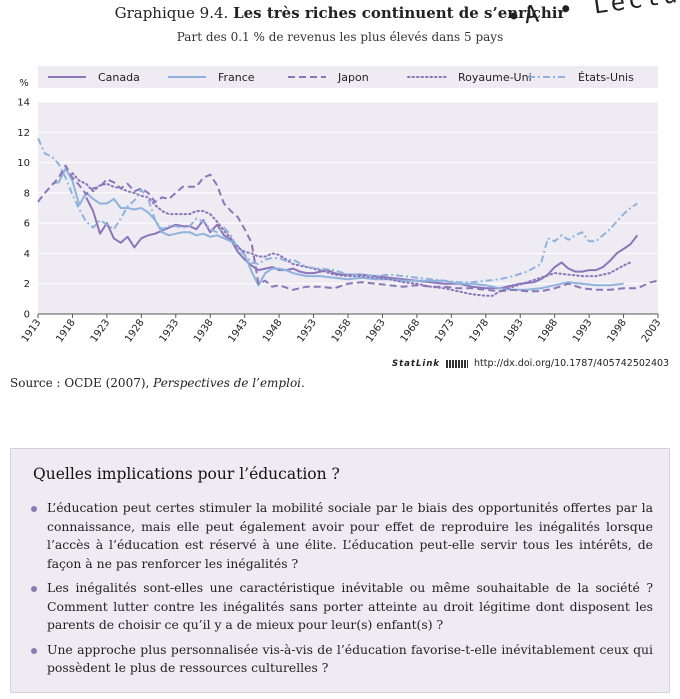  Describe the element at coordinates (27, 193) in the screenshot. I see `y-tick-label: 8` at that location.